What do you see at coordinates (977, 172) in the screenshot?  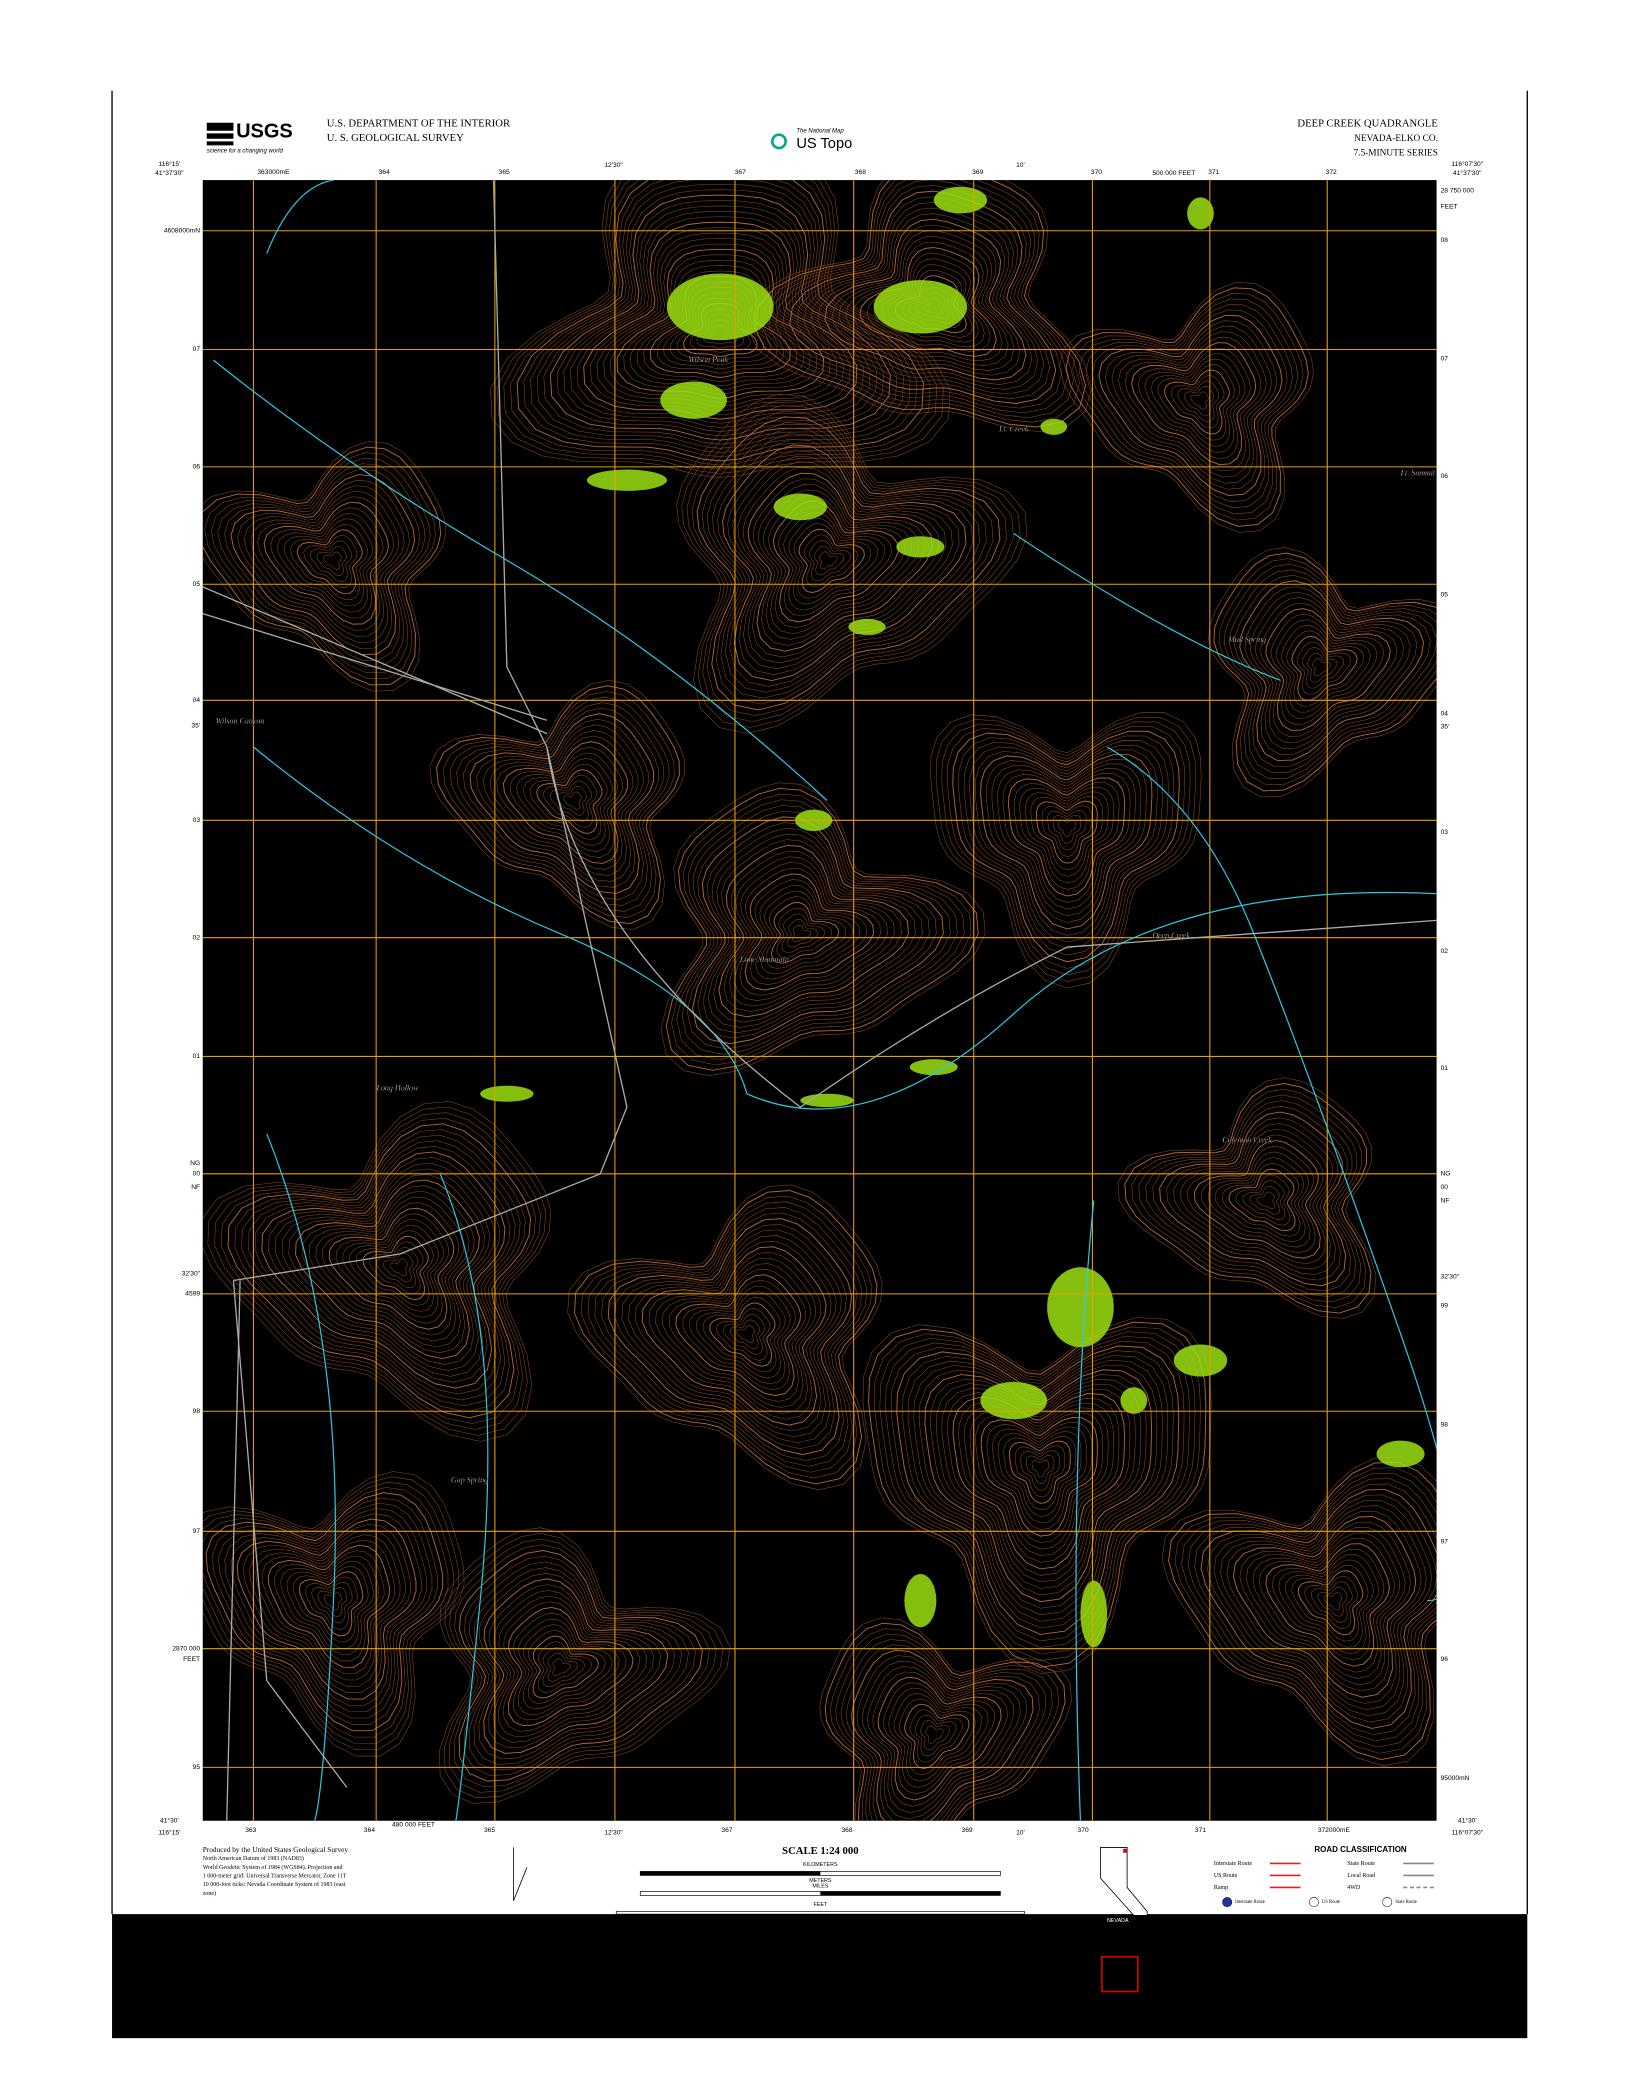 I see `top-label: 369` at bounding box center [977, 172].